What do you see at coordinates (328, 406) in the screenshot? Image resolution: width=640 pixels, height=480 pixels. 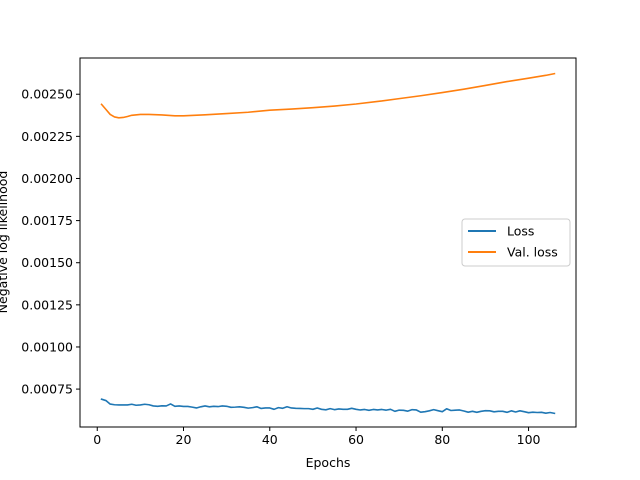 I see `series-line-loss` at bounding box center [328, 406].